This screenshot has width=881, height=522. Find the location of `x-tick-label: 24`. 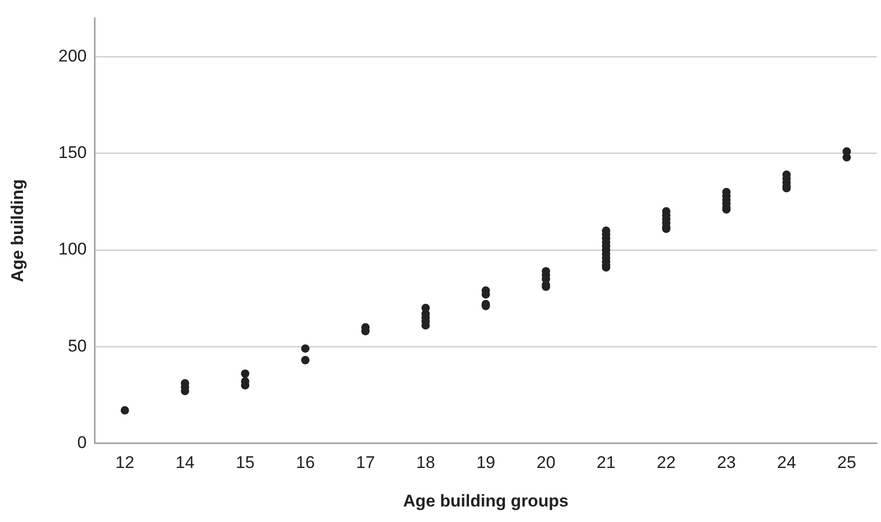

x-tick-label: 24 is located at coordinates (786, 462).